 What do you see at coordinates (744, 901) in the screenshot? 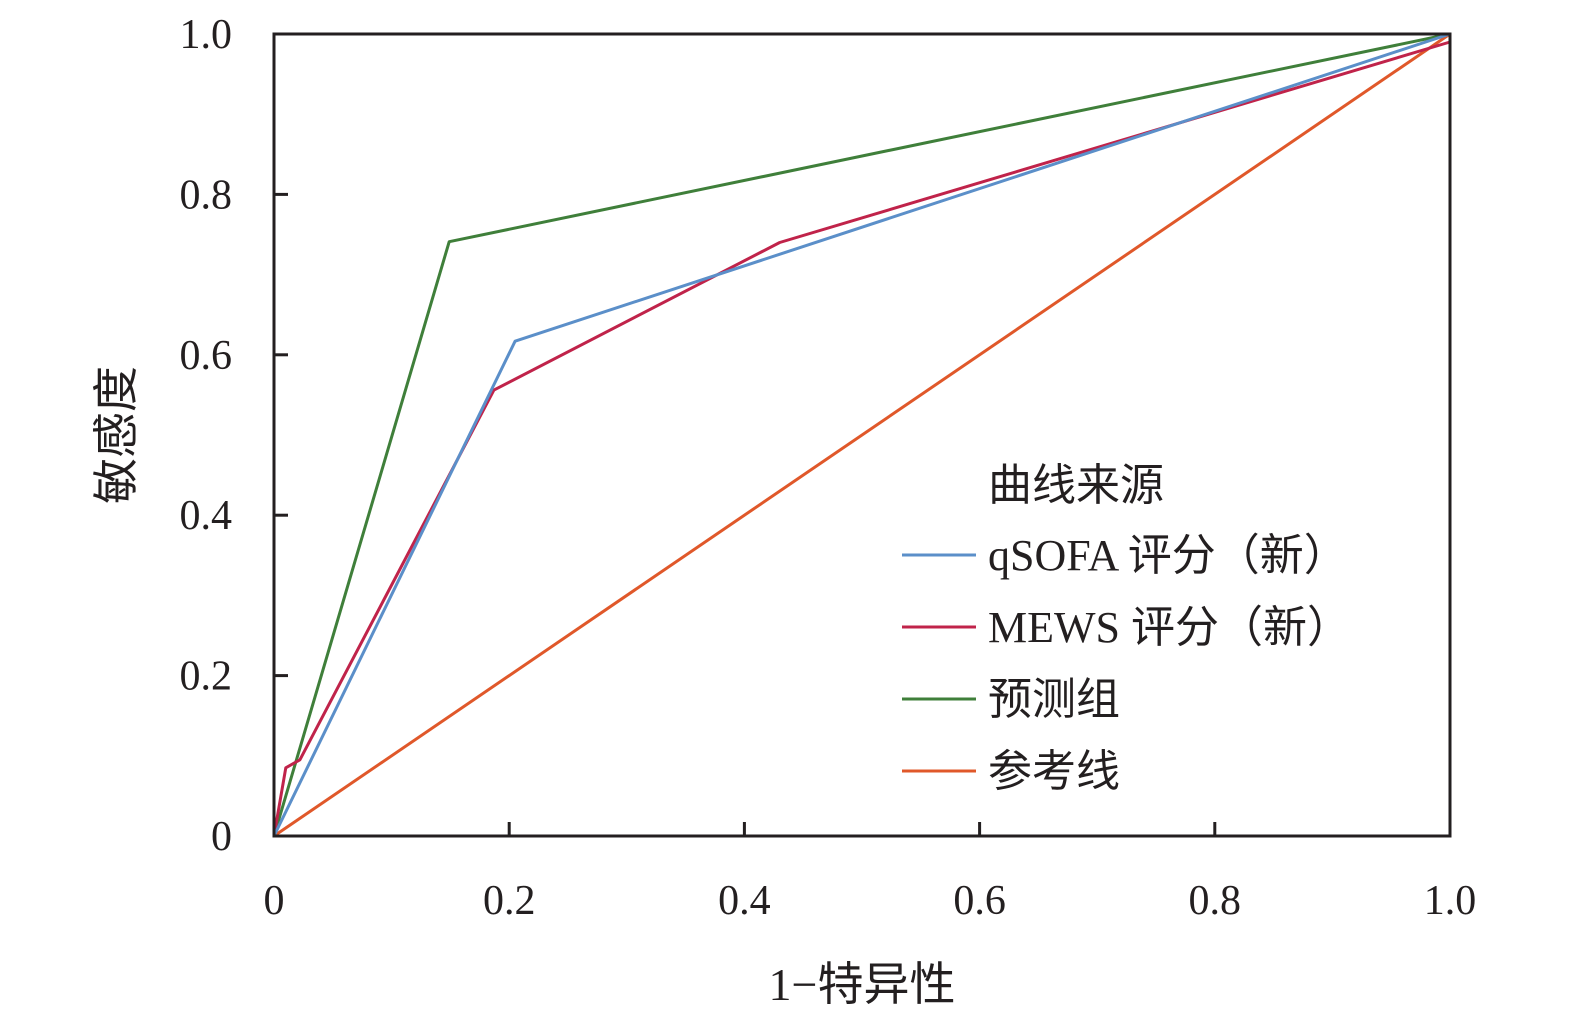
I see `x-tick-label-2: 0.4` at bounding box center [744, 901].